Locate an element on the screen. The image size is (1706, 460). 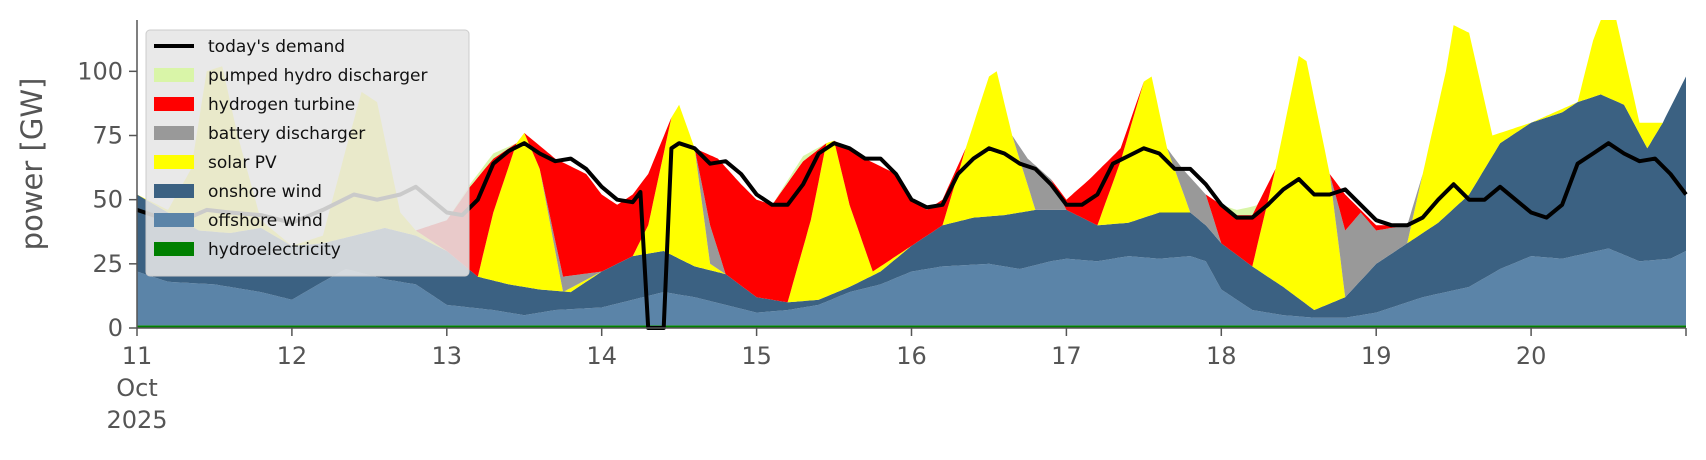
legend-swatch-pumped-hydro-discharger is located at coordinates (174, 75).